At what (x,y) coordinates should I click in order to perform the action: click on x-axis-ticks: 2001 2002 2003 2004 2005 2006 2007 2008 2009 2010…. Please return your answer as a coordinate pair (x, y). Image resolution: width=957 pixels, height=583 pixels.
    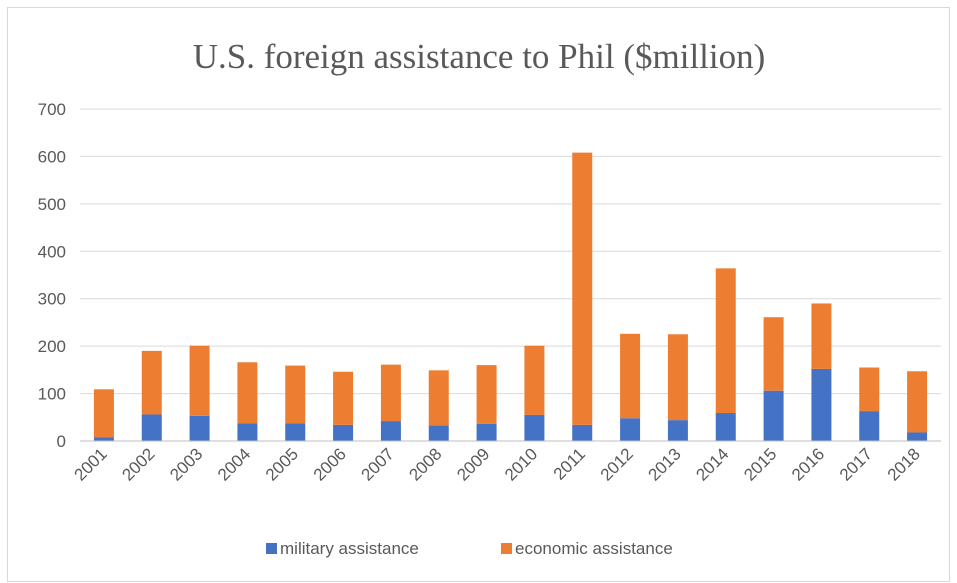
    Looking at the image, I should click on (497, 464).